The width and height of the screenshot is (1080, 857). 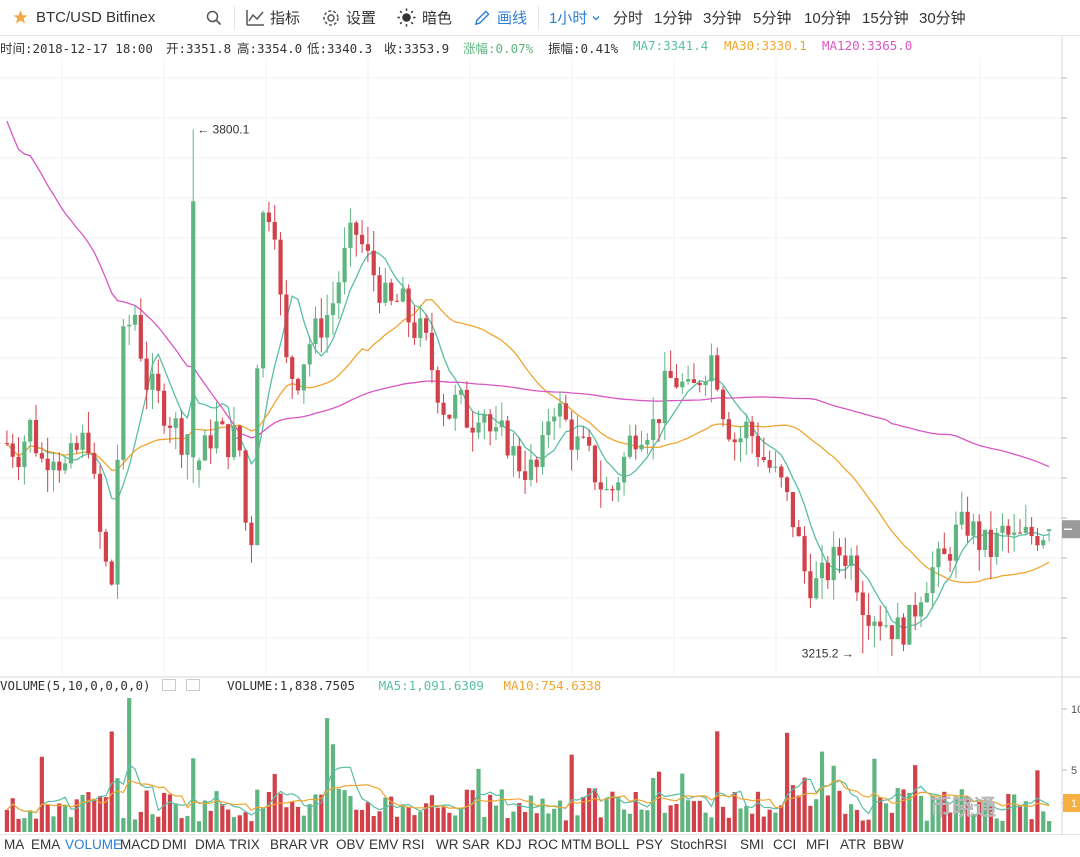 I want to click on indicator-tab-volume: VOLUME, so click(x=94, y=844).